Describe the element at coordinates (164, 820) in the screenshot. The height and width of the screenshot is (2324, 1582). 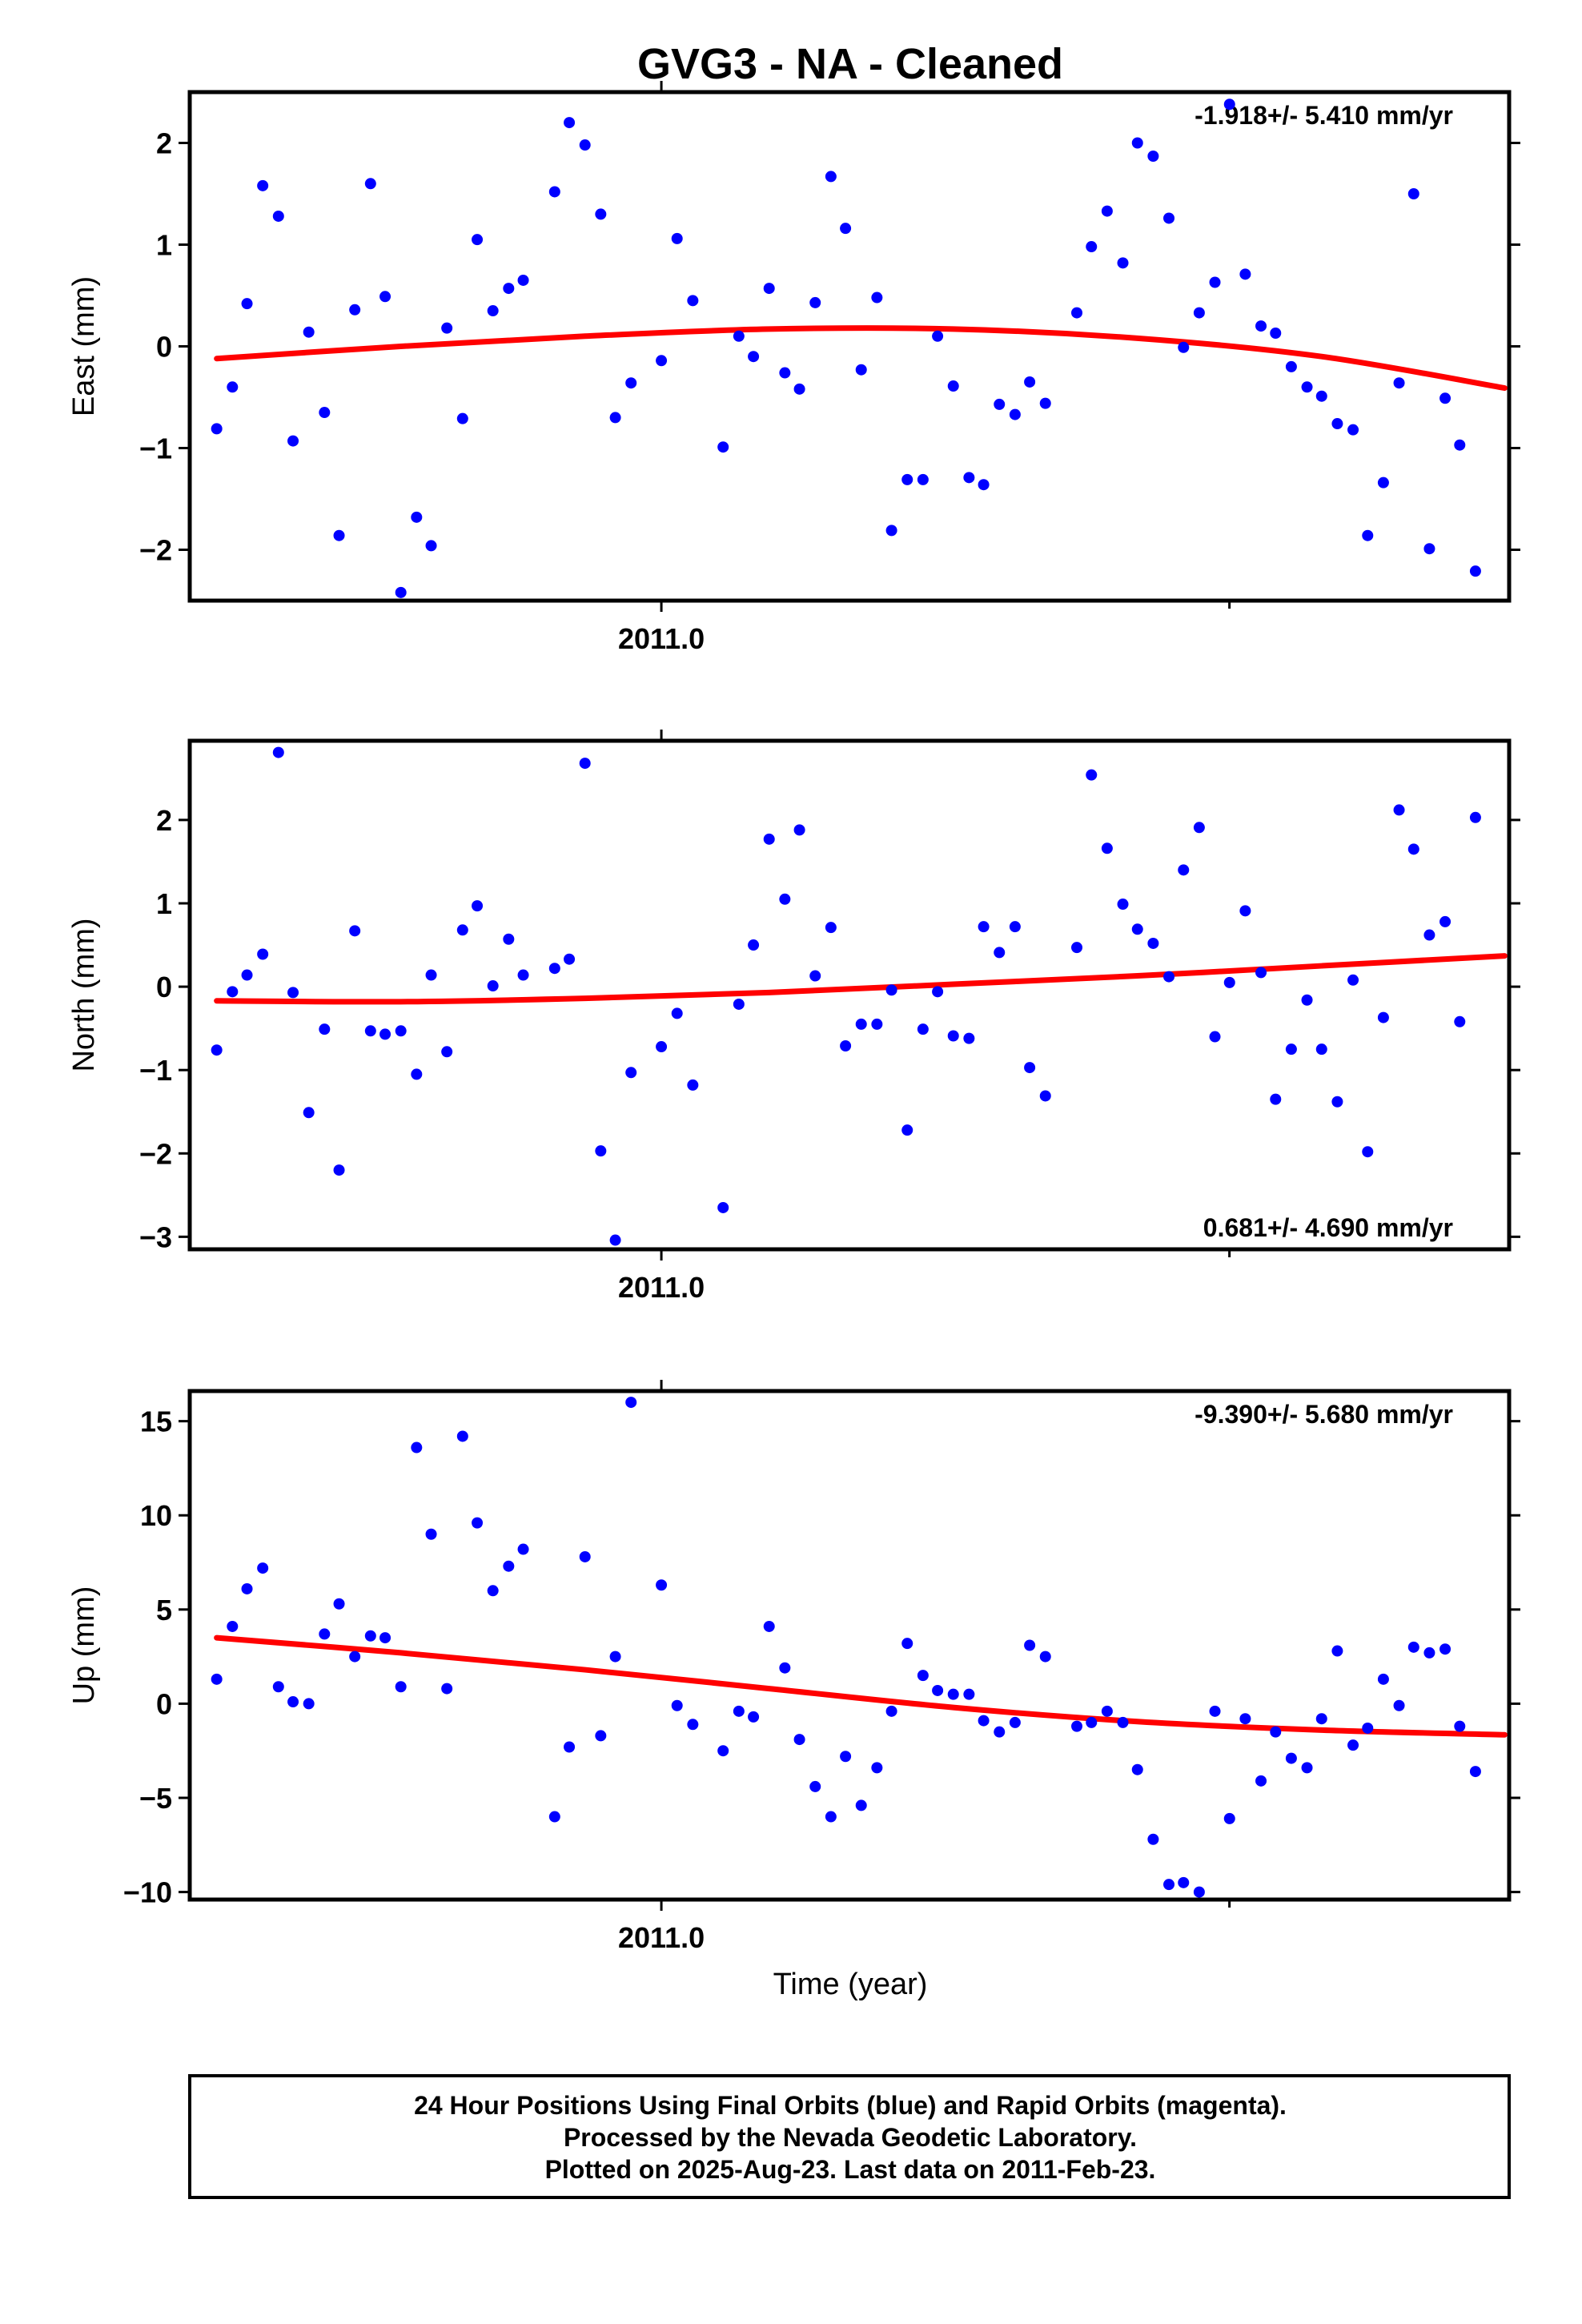
I see `north-y-tick-label: 2` at that location.